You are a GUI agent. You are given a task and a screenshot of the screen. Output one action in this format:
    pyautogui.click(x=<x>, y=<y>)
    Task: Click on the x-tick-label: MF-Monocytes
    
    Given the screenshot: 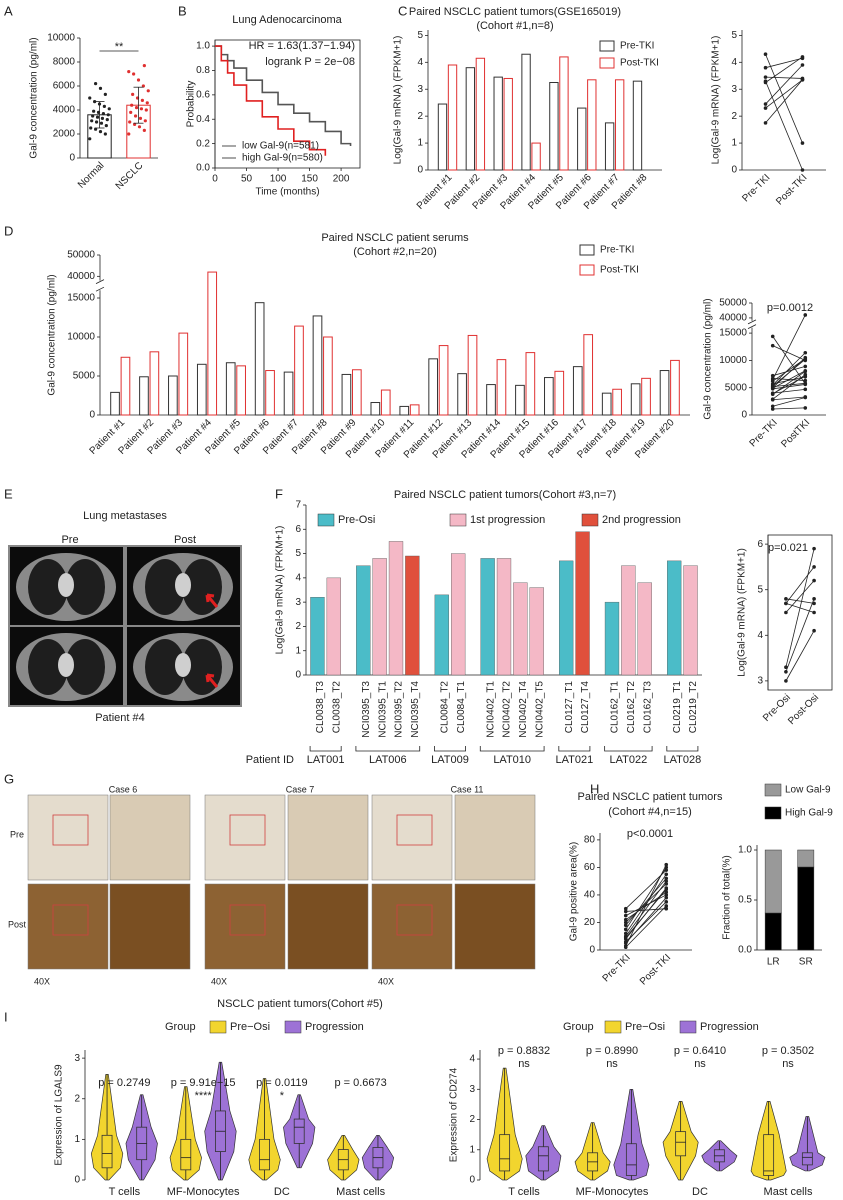 What is the action you would take?
    pyautogui.click(x=203, y=1192)
    